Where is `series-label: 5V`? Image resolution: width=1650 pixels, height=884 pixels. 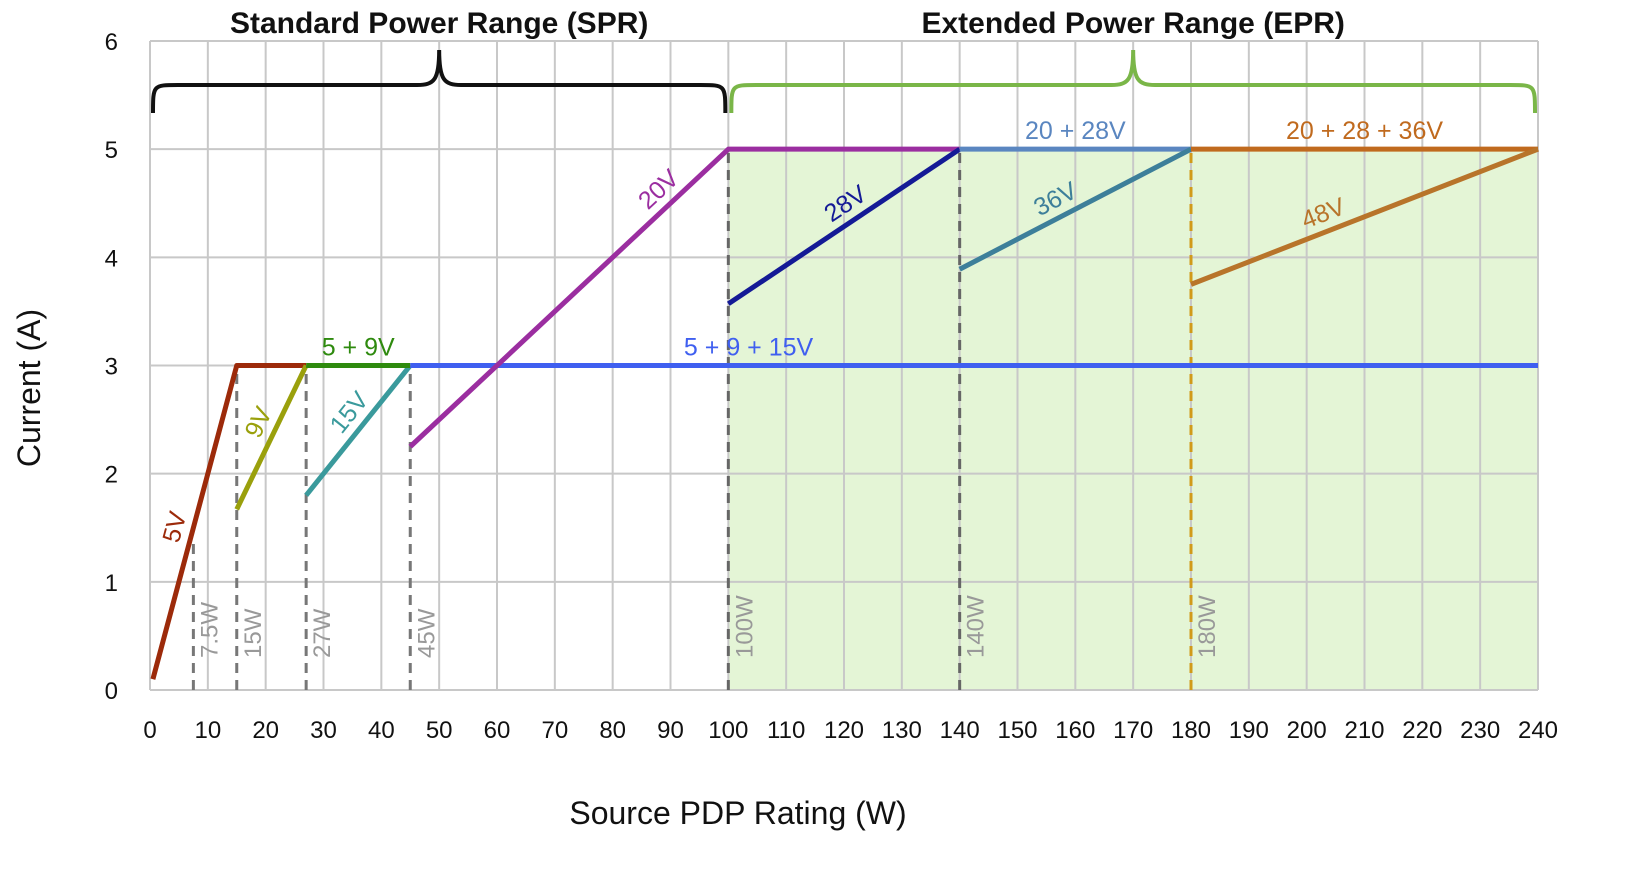
series-label: 5V is located at coordinates (174, 526).